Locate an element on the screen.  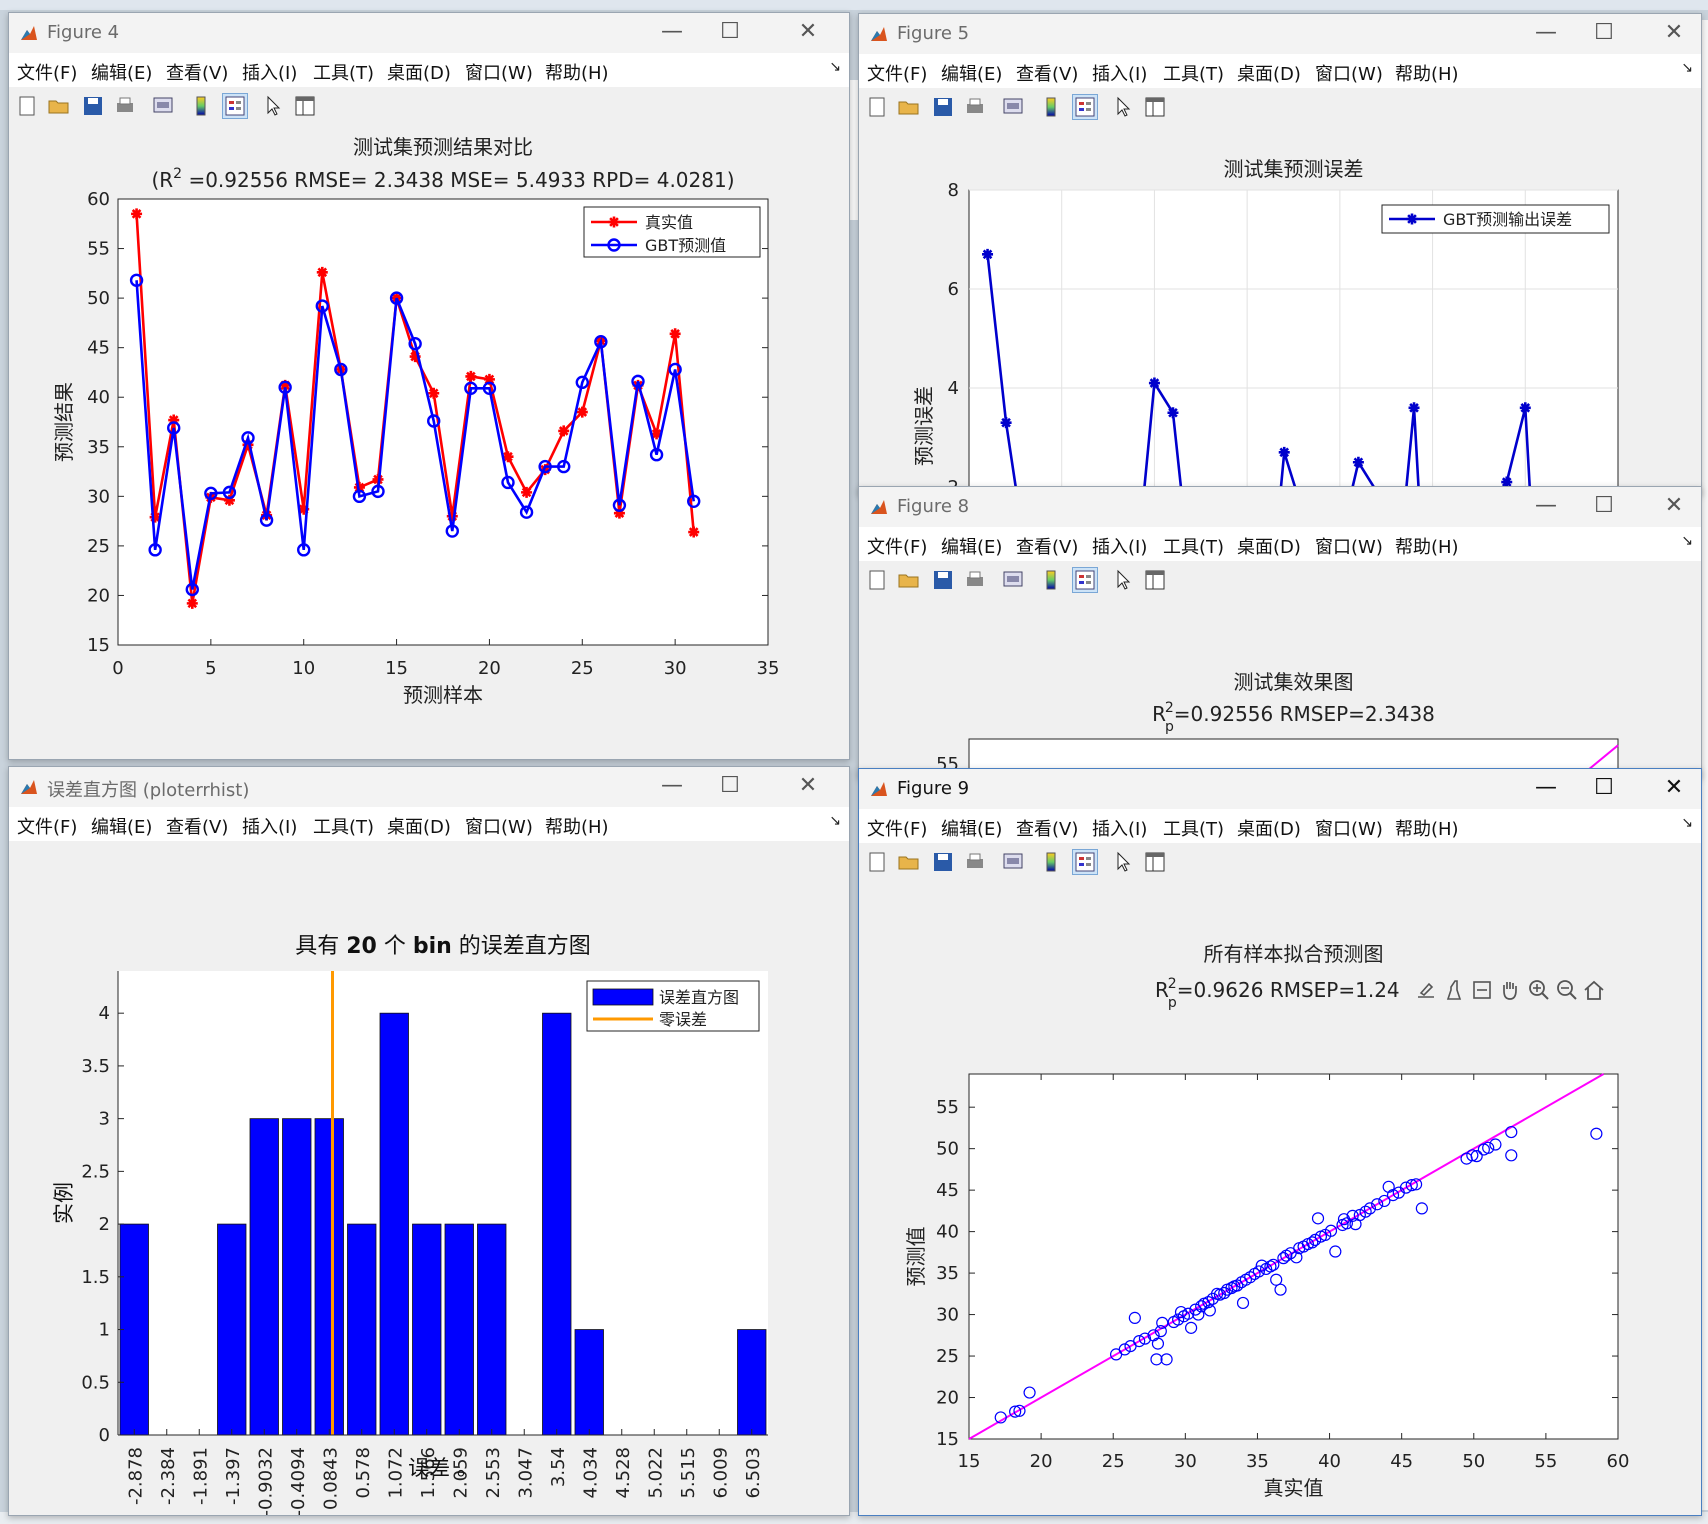
title-bar: Figure 9 — ☐ ✕ is located at coordinates (1280, 789).